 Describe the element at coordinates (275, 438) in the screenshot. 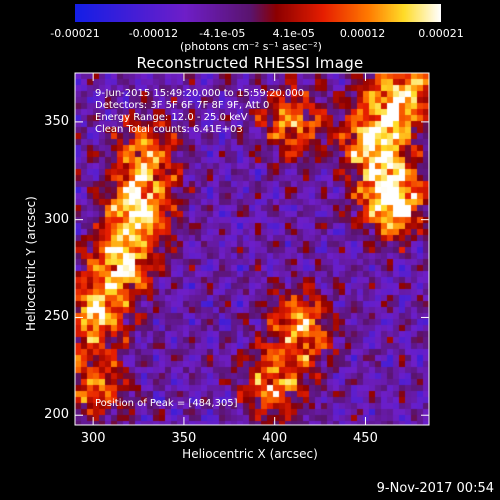

I see `x-tick-label: 400` at that location.